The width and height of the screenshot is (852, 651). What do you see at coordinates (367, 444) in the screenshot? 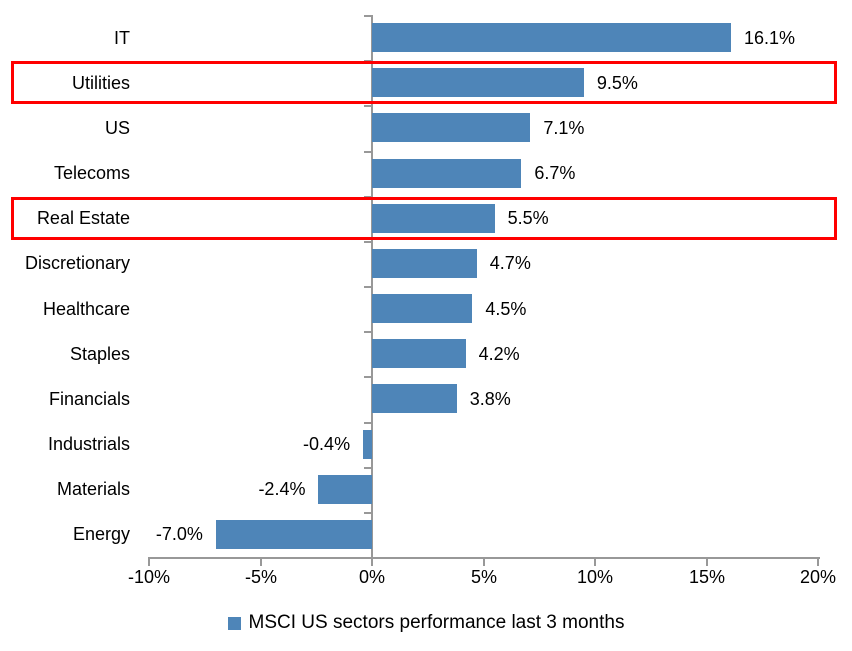
I see `bar-industrials` at bounding box center [367, 444].